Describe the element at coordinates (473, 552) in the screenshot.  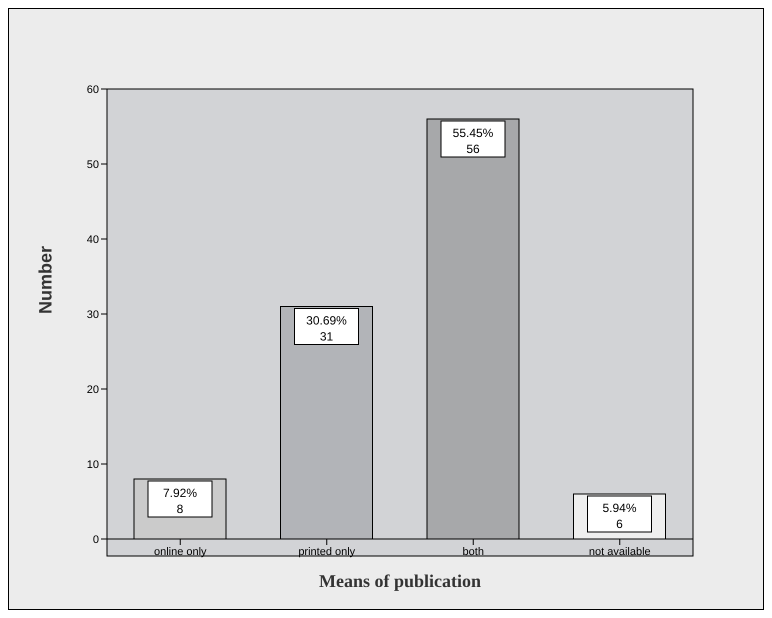
I see `x-tick-label: both` at that location.